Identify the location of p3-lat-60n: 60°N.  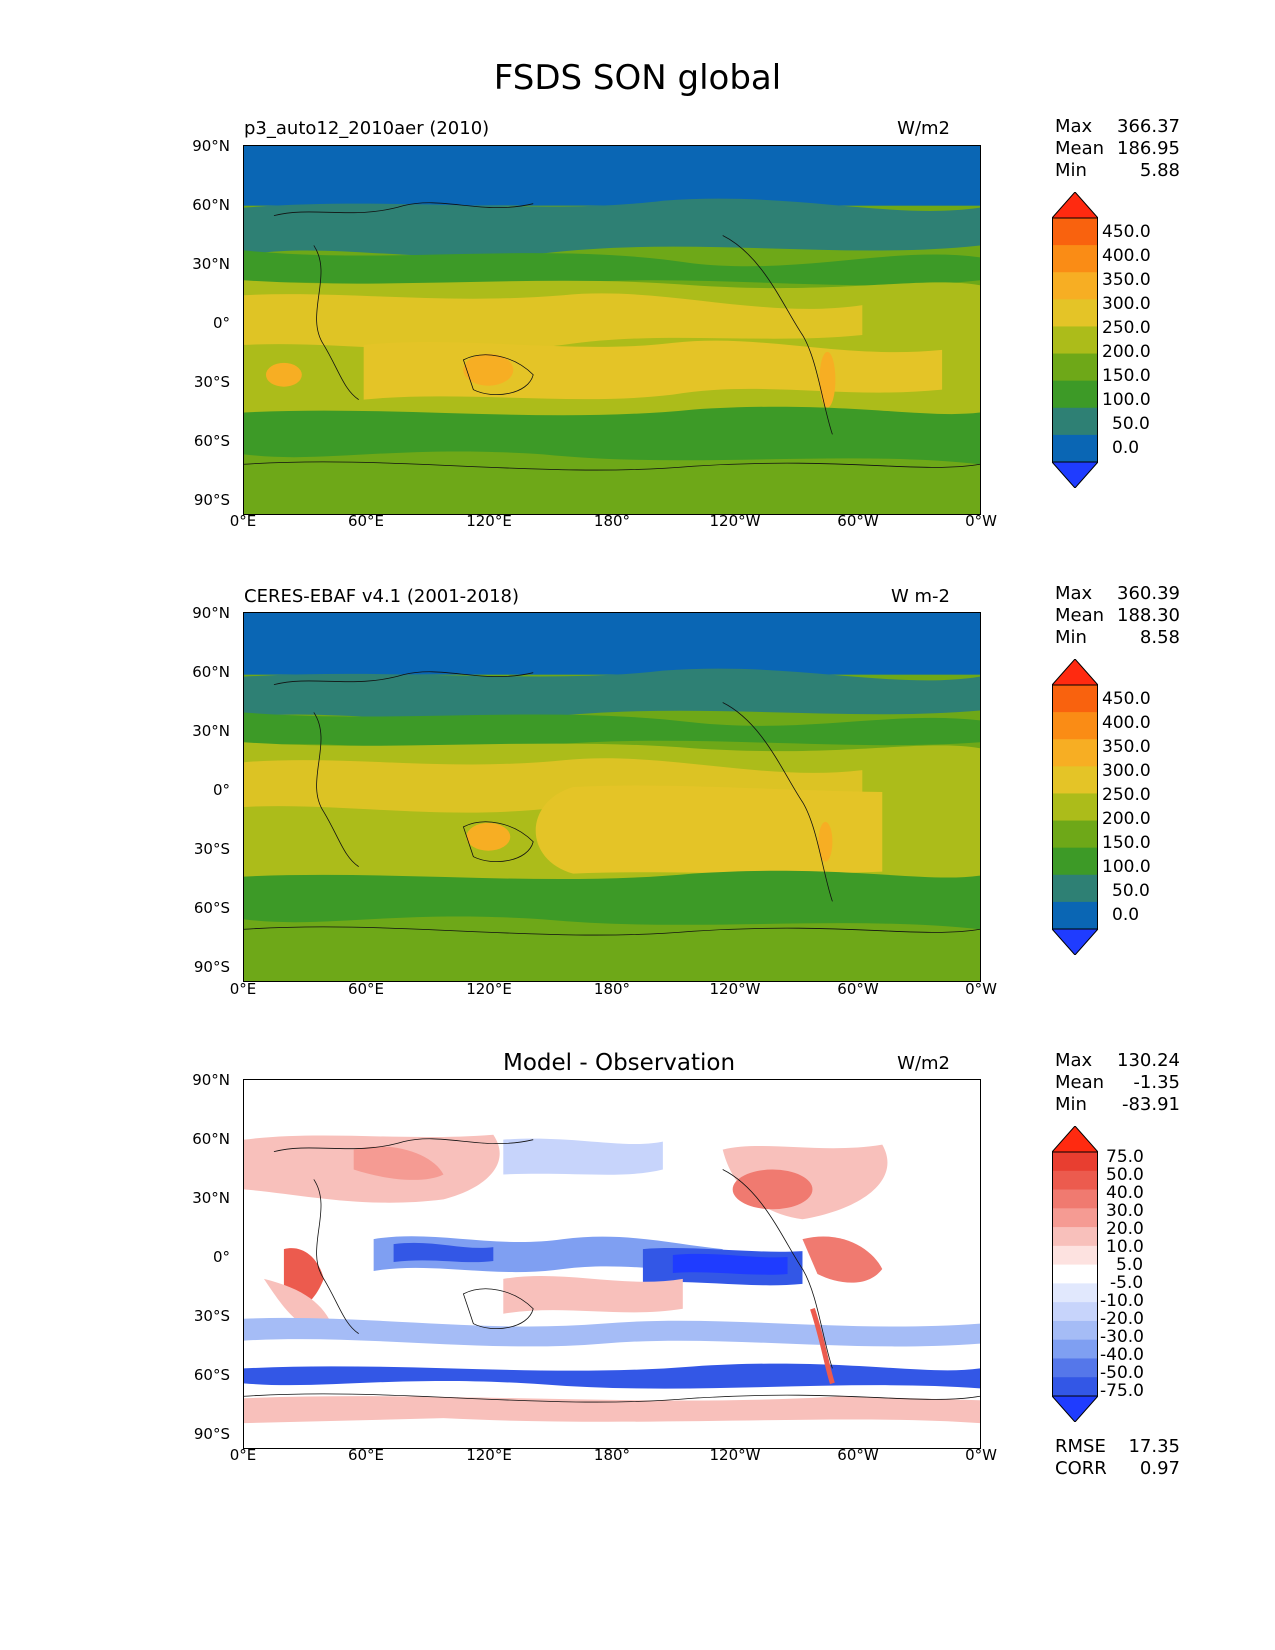
(211, 1139).